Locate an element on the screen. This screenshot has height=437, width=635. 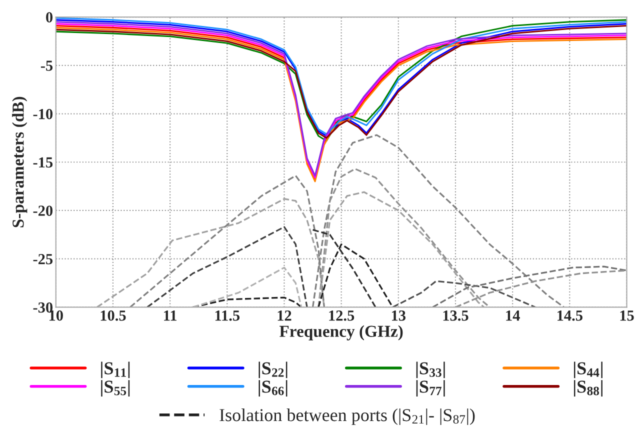
y-tick-label: -25 is located at coordinates (43, 259).